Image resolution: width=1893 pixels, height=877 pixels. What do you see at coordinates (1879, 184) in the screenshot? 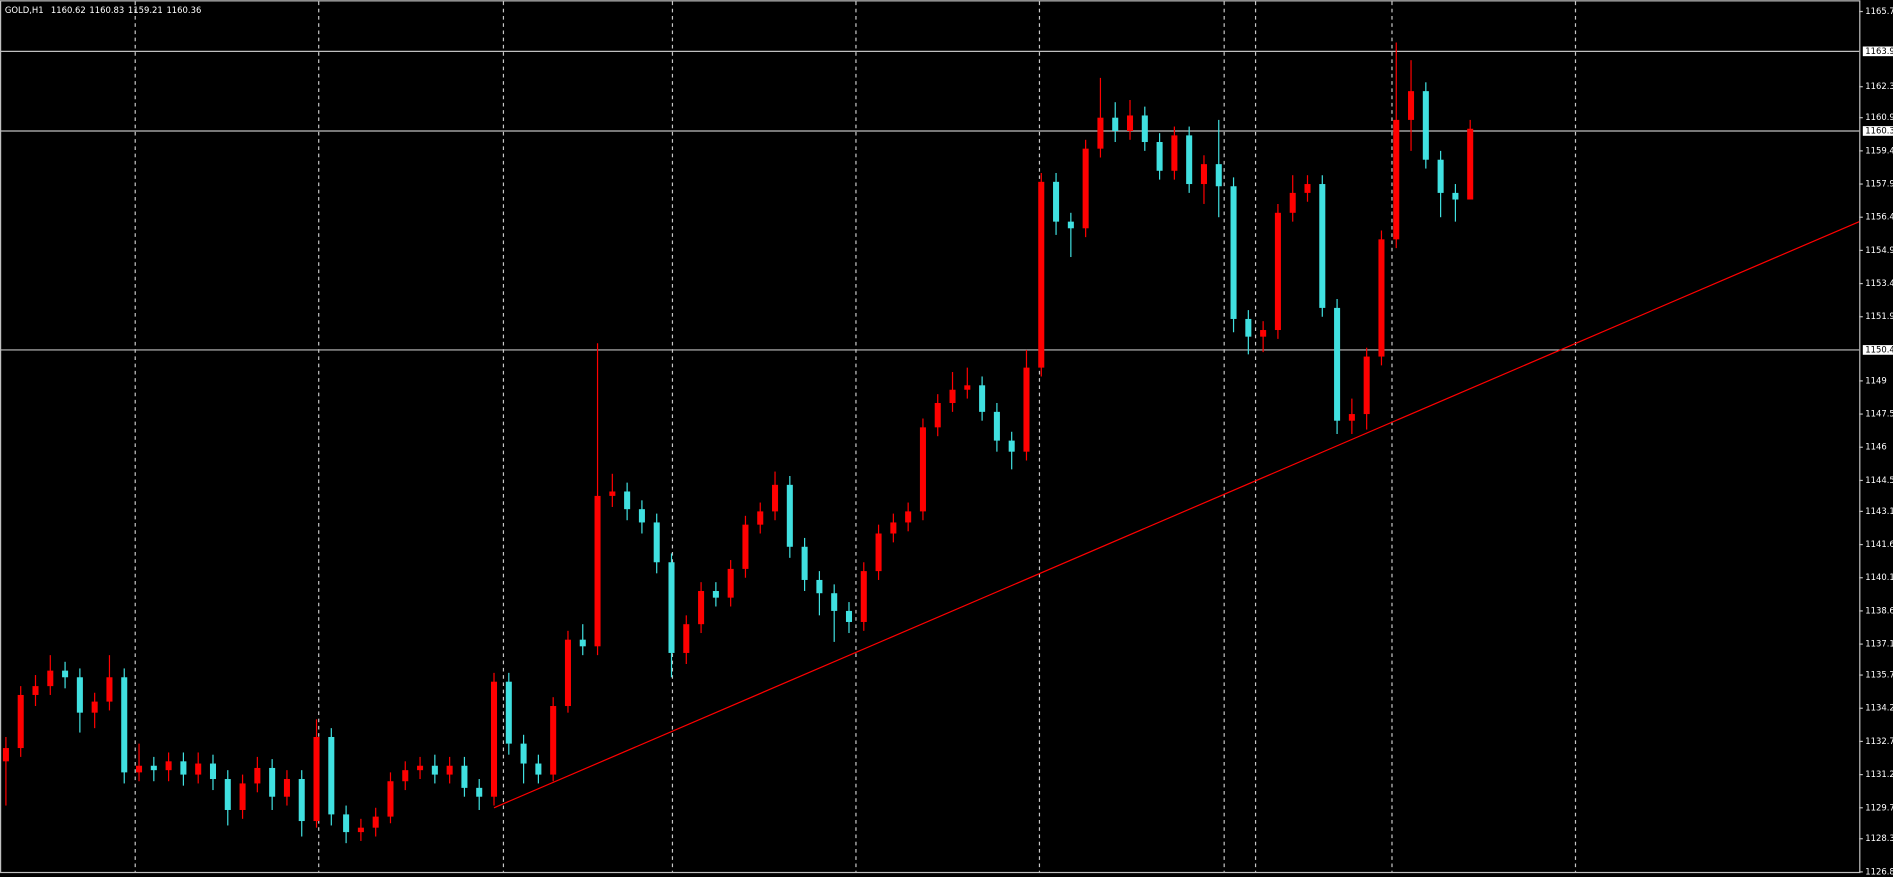
I see `y-tick-label: 1157.9` at bounding box center [1879, 184].